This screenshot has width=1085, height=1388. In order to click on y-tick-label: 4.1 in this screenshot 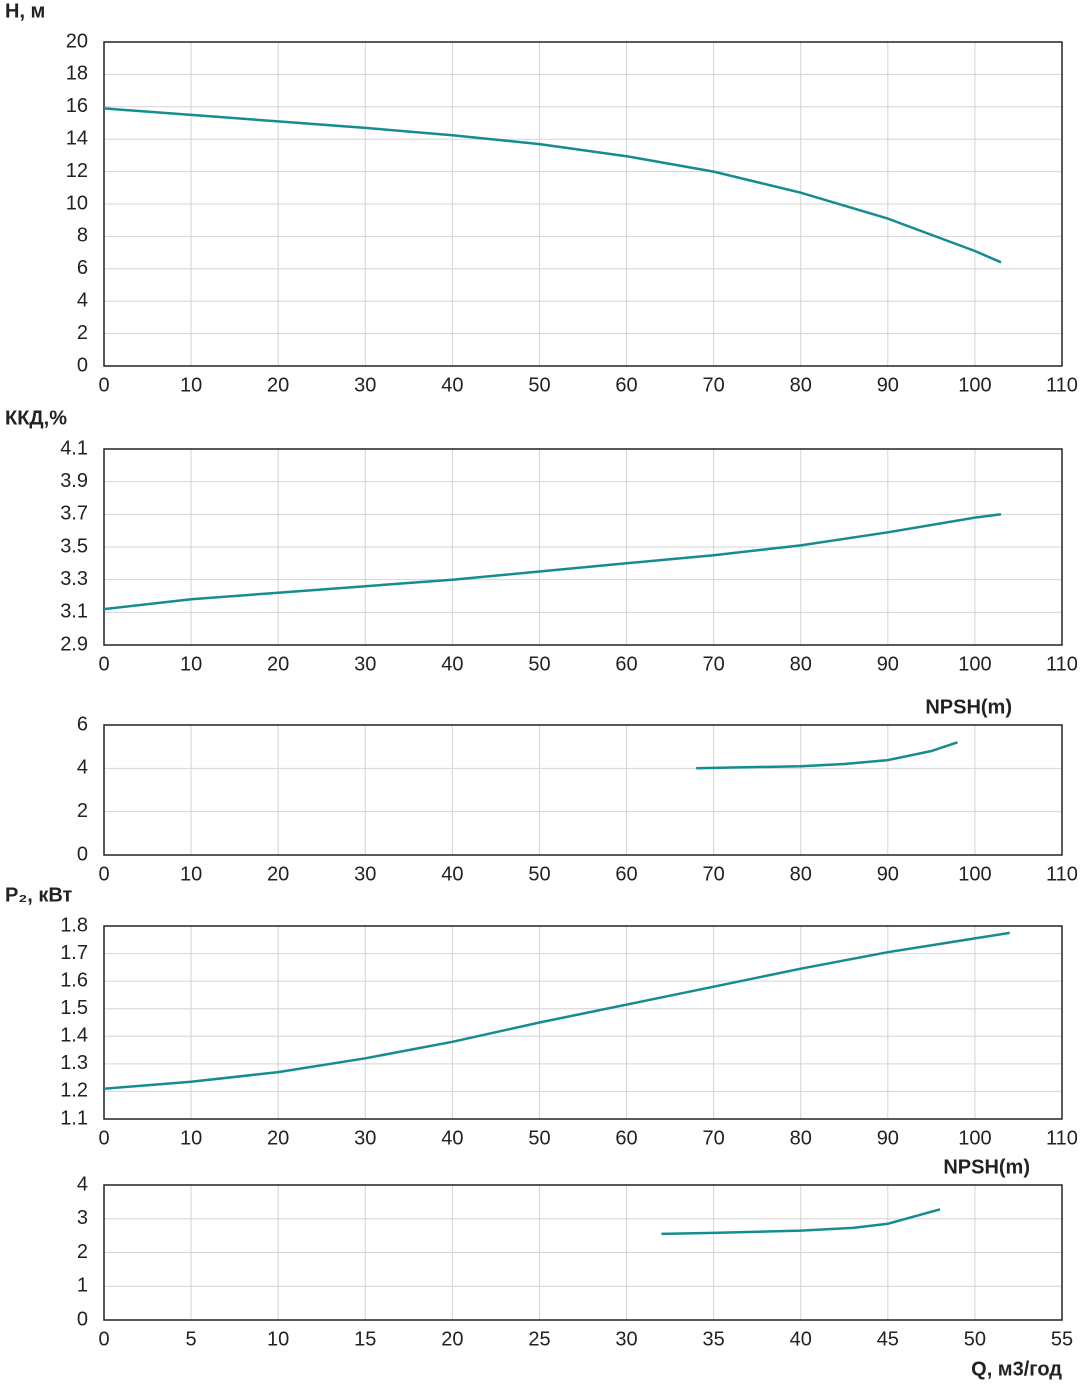, I will do `click(74, 448)`.